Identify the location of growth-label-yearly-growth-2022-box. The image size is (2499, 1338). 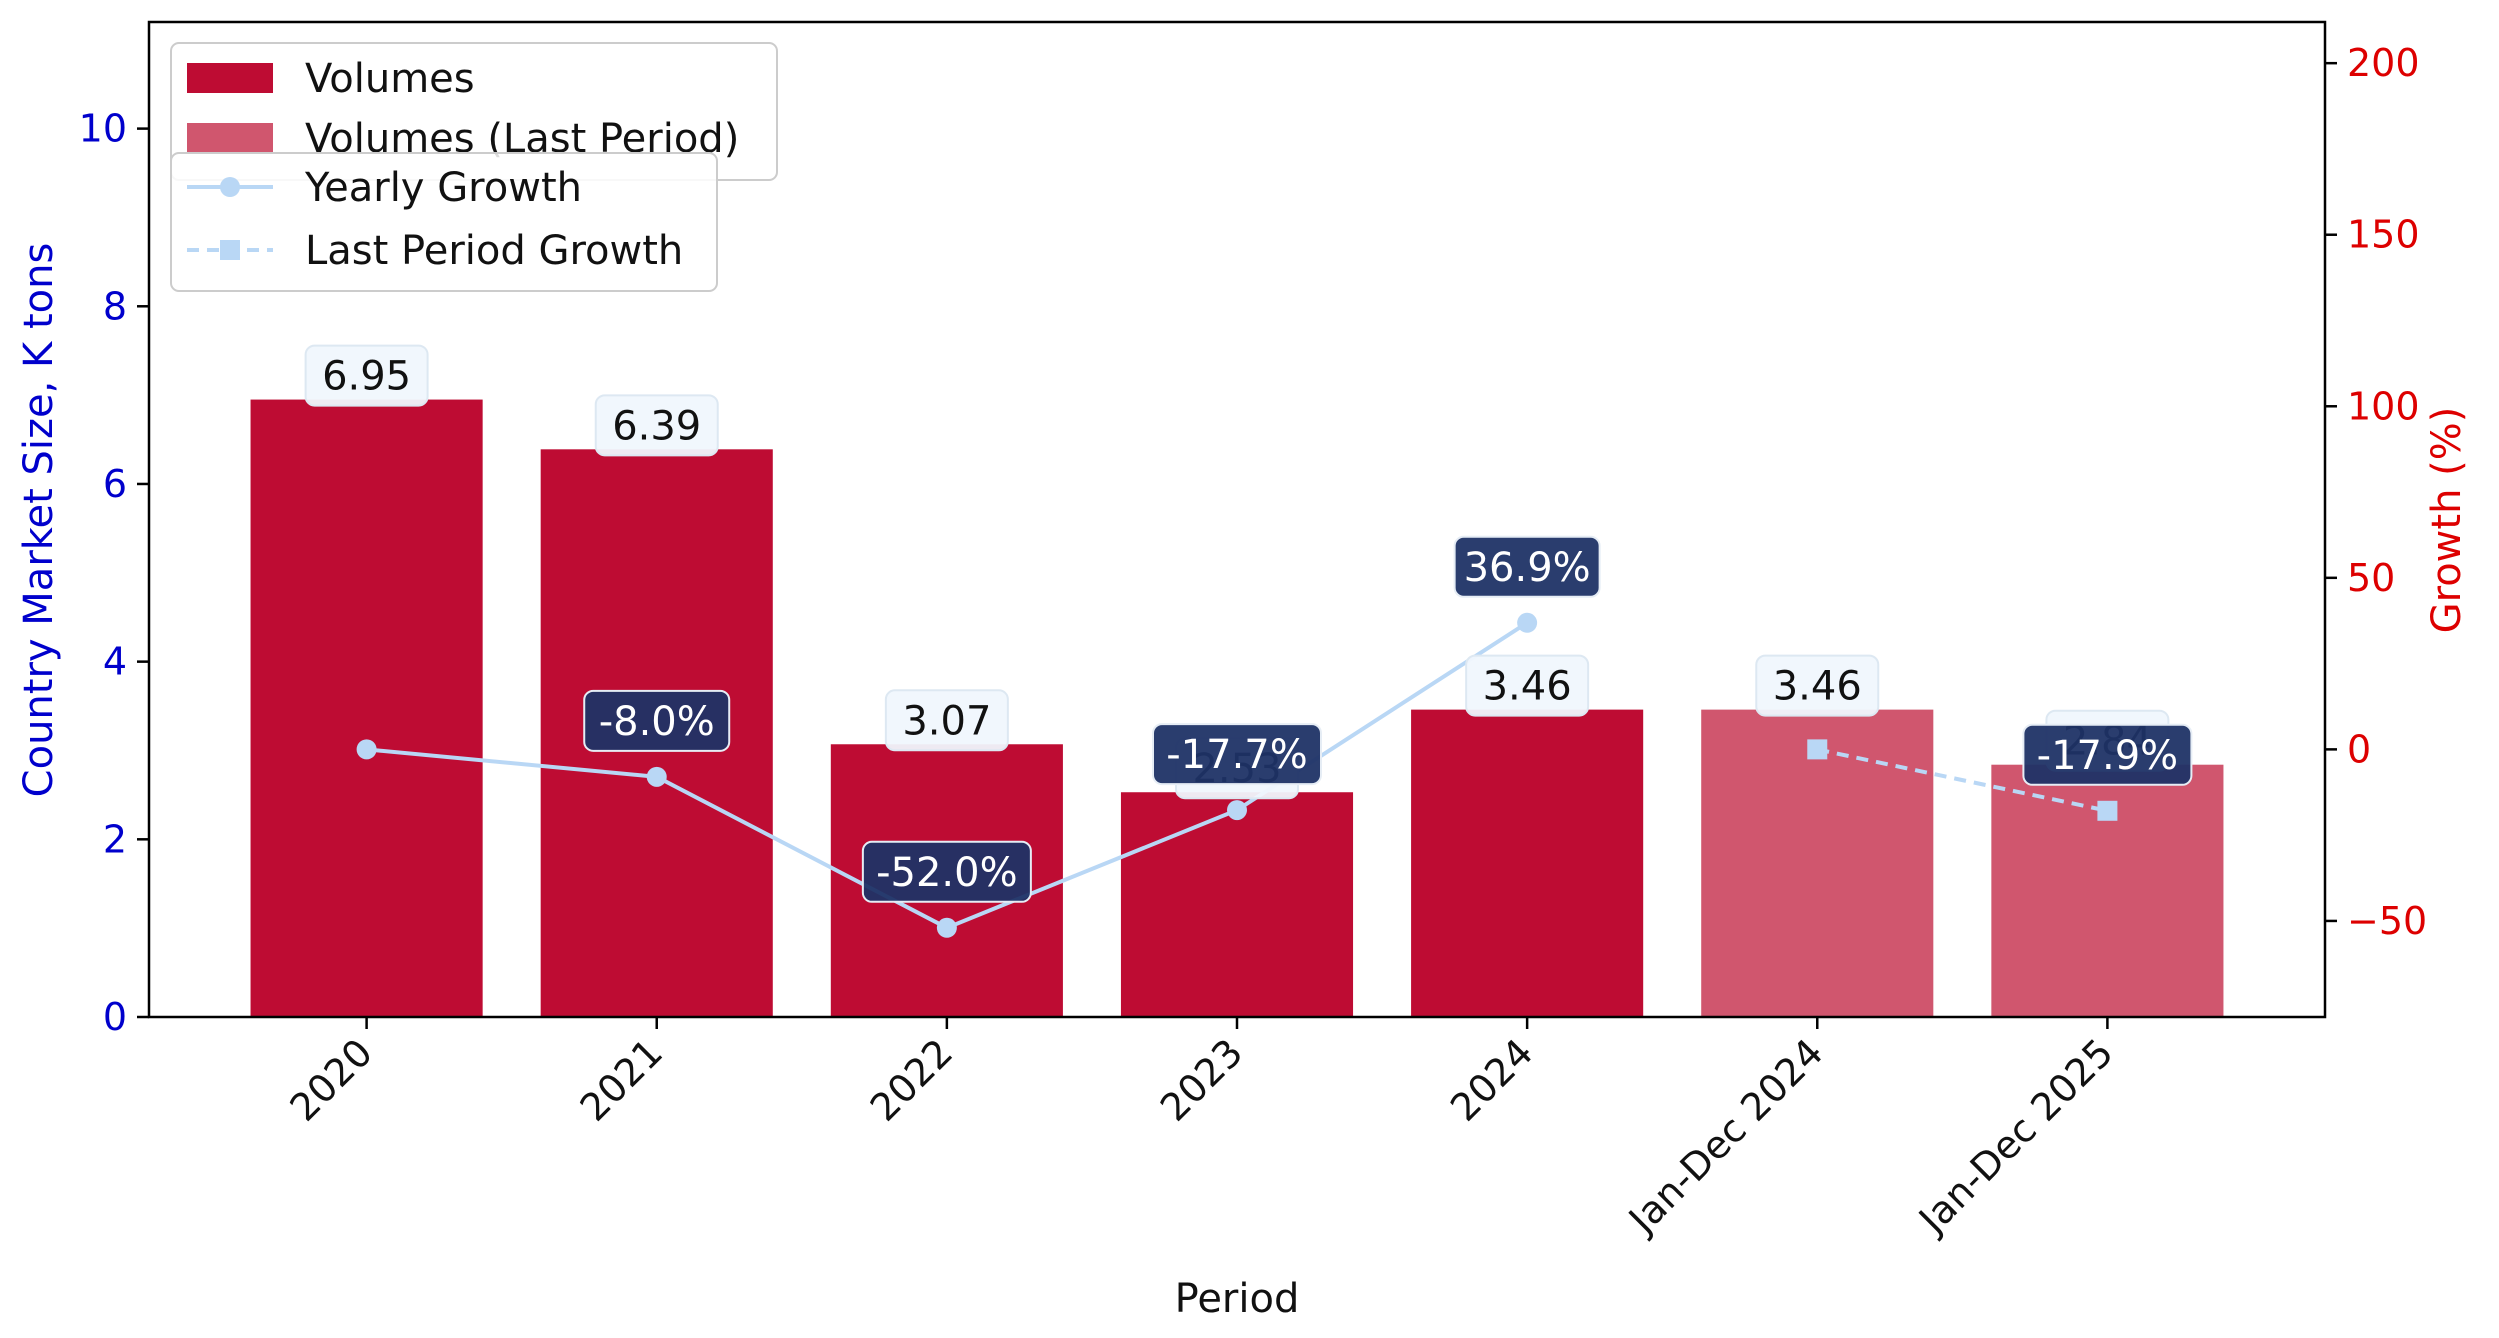
(946, 871).